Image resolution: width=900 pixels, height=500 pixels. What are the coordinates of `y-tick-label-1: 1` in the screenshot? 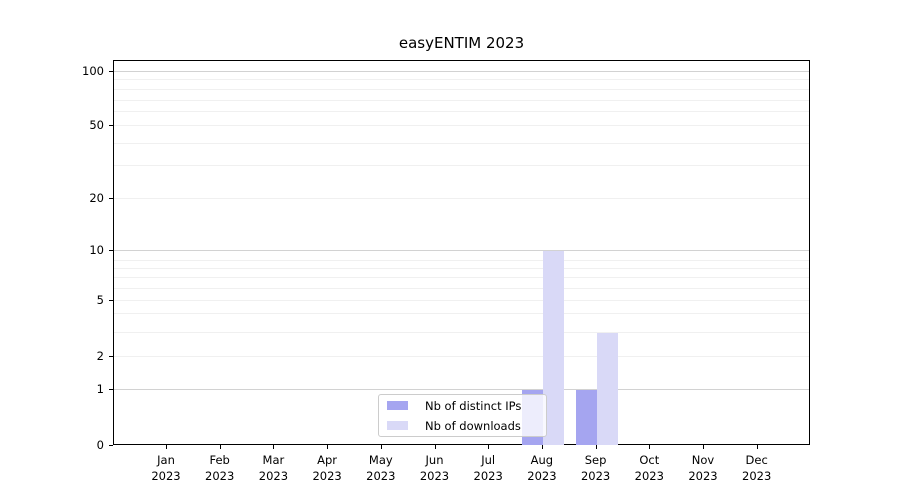 It's located at (100, 389).